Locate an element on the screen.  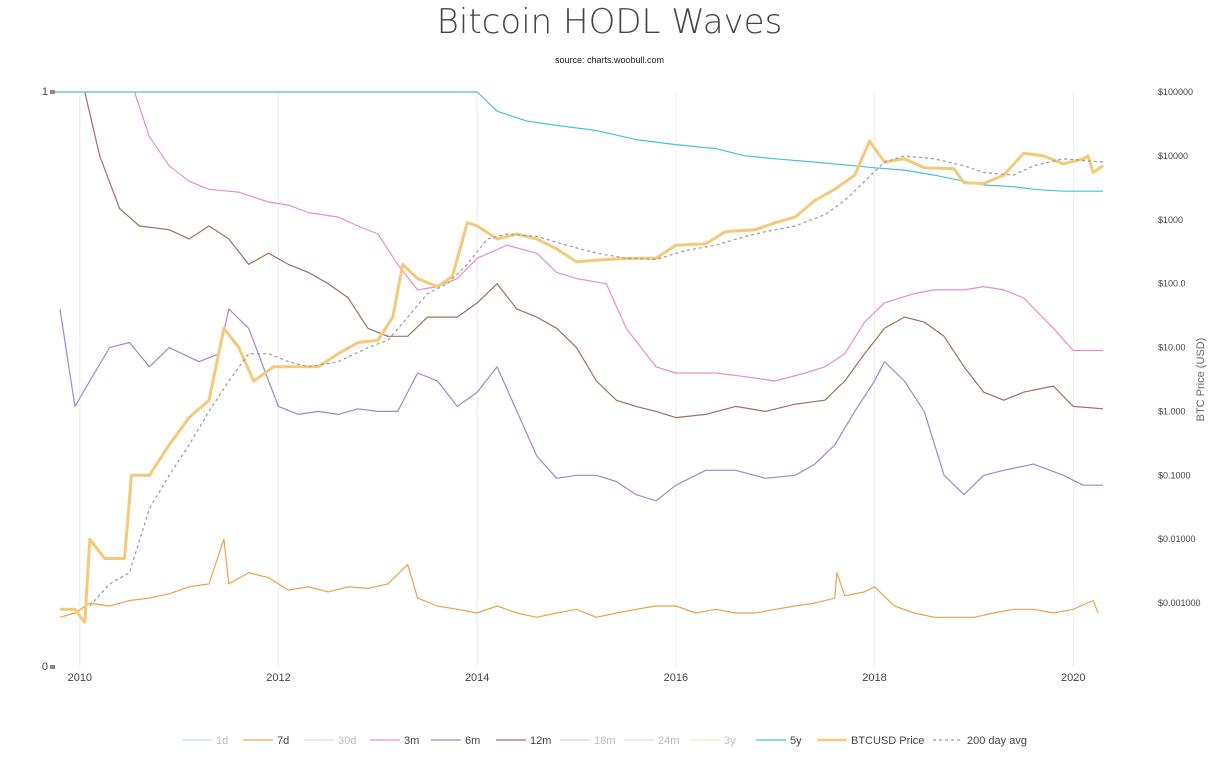
left-axis: 10 is located at coordinates (48, 379).